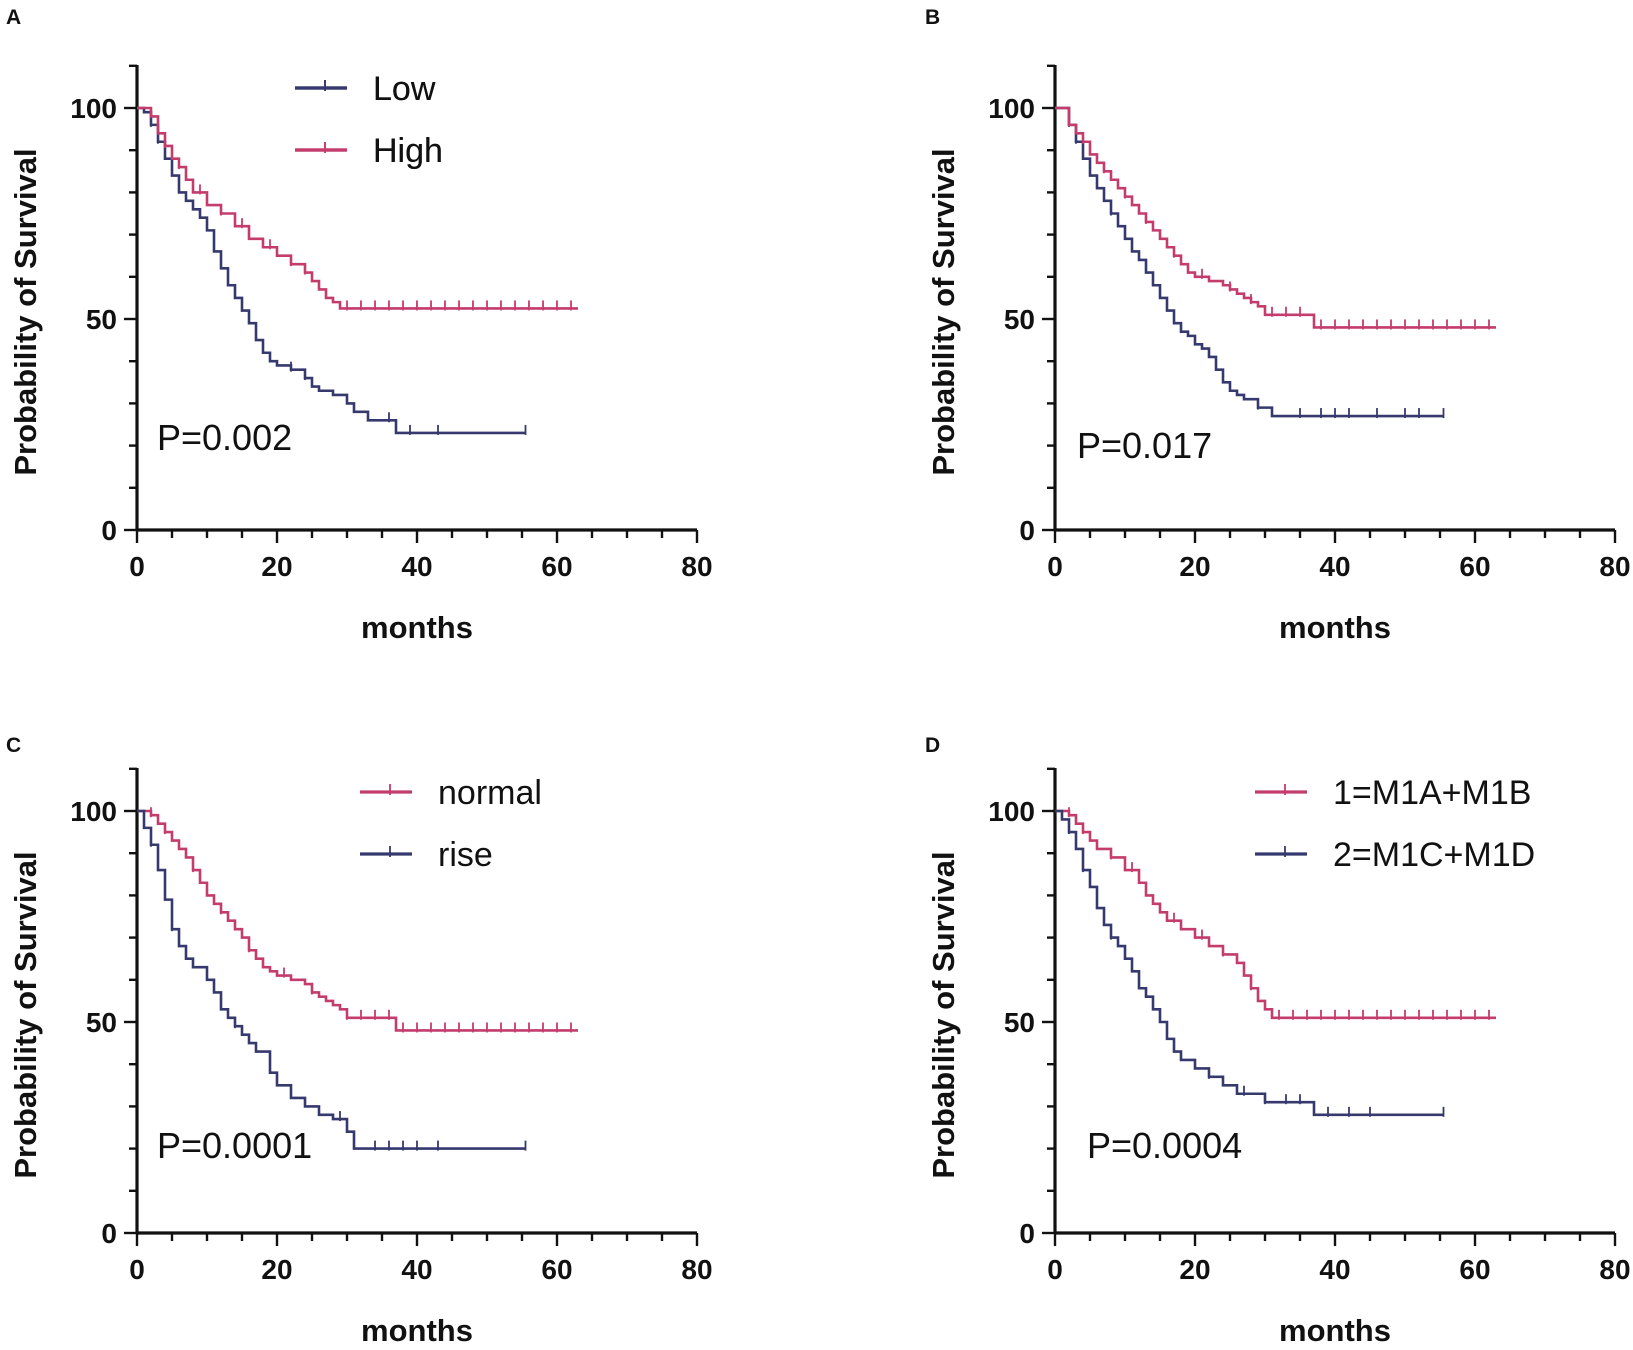 This screenshot has width=1633, height=1350. What do you see at coordinates (490, 793) in the screenshot?
I see `legend-label: normal` at bounding box center [490, 793].